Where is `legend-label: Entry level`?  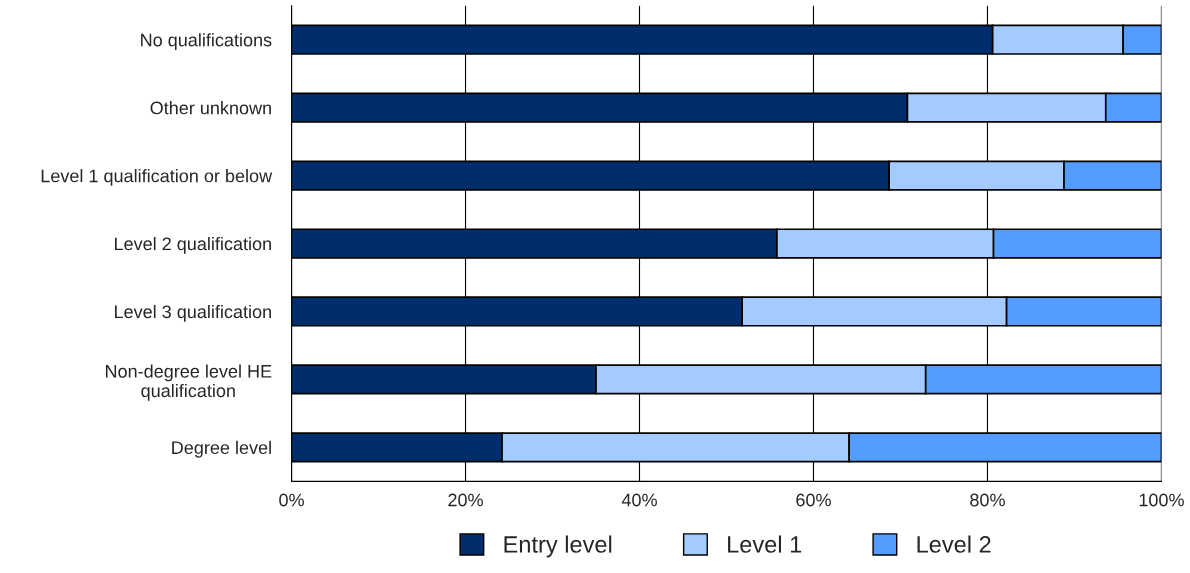 legend-label: Entry level is located at coordinates (558, 546).